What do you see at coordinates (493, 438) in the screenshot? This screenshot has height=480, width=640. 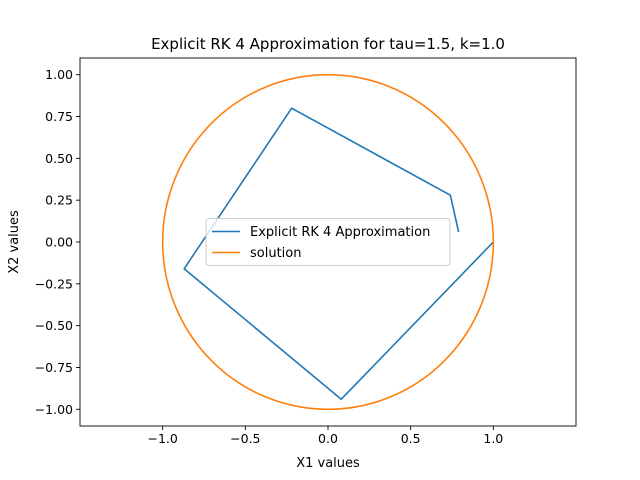 I see `x-tick-label: 1.0` at bounding box center [493, 438].